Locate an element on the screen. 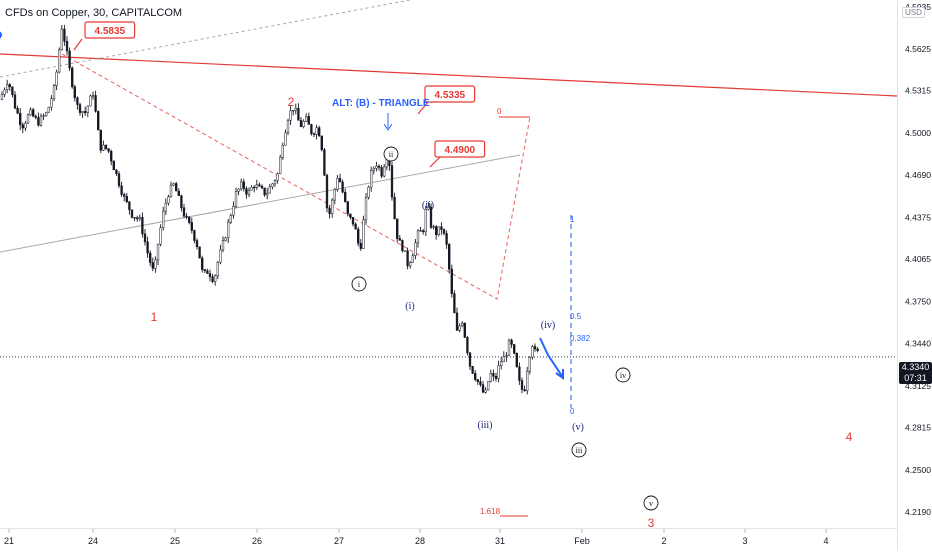 The width and height of the screenshot is (932, 556). wave-ii-circled-circle is located at coordinates (391, 154).